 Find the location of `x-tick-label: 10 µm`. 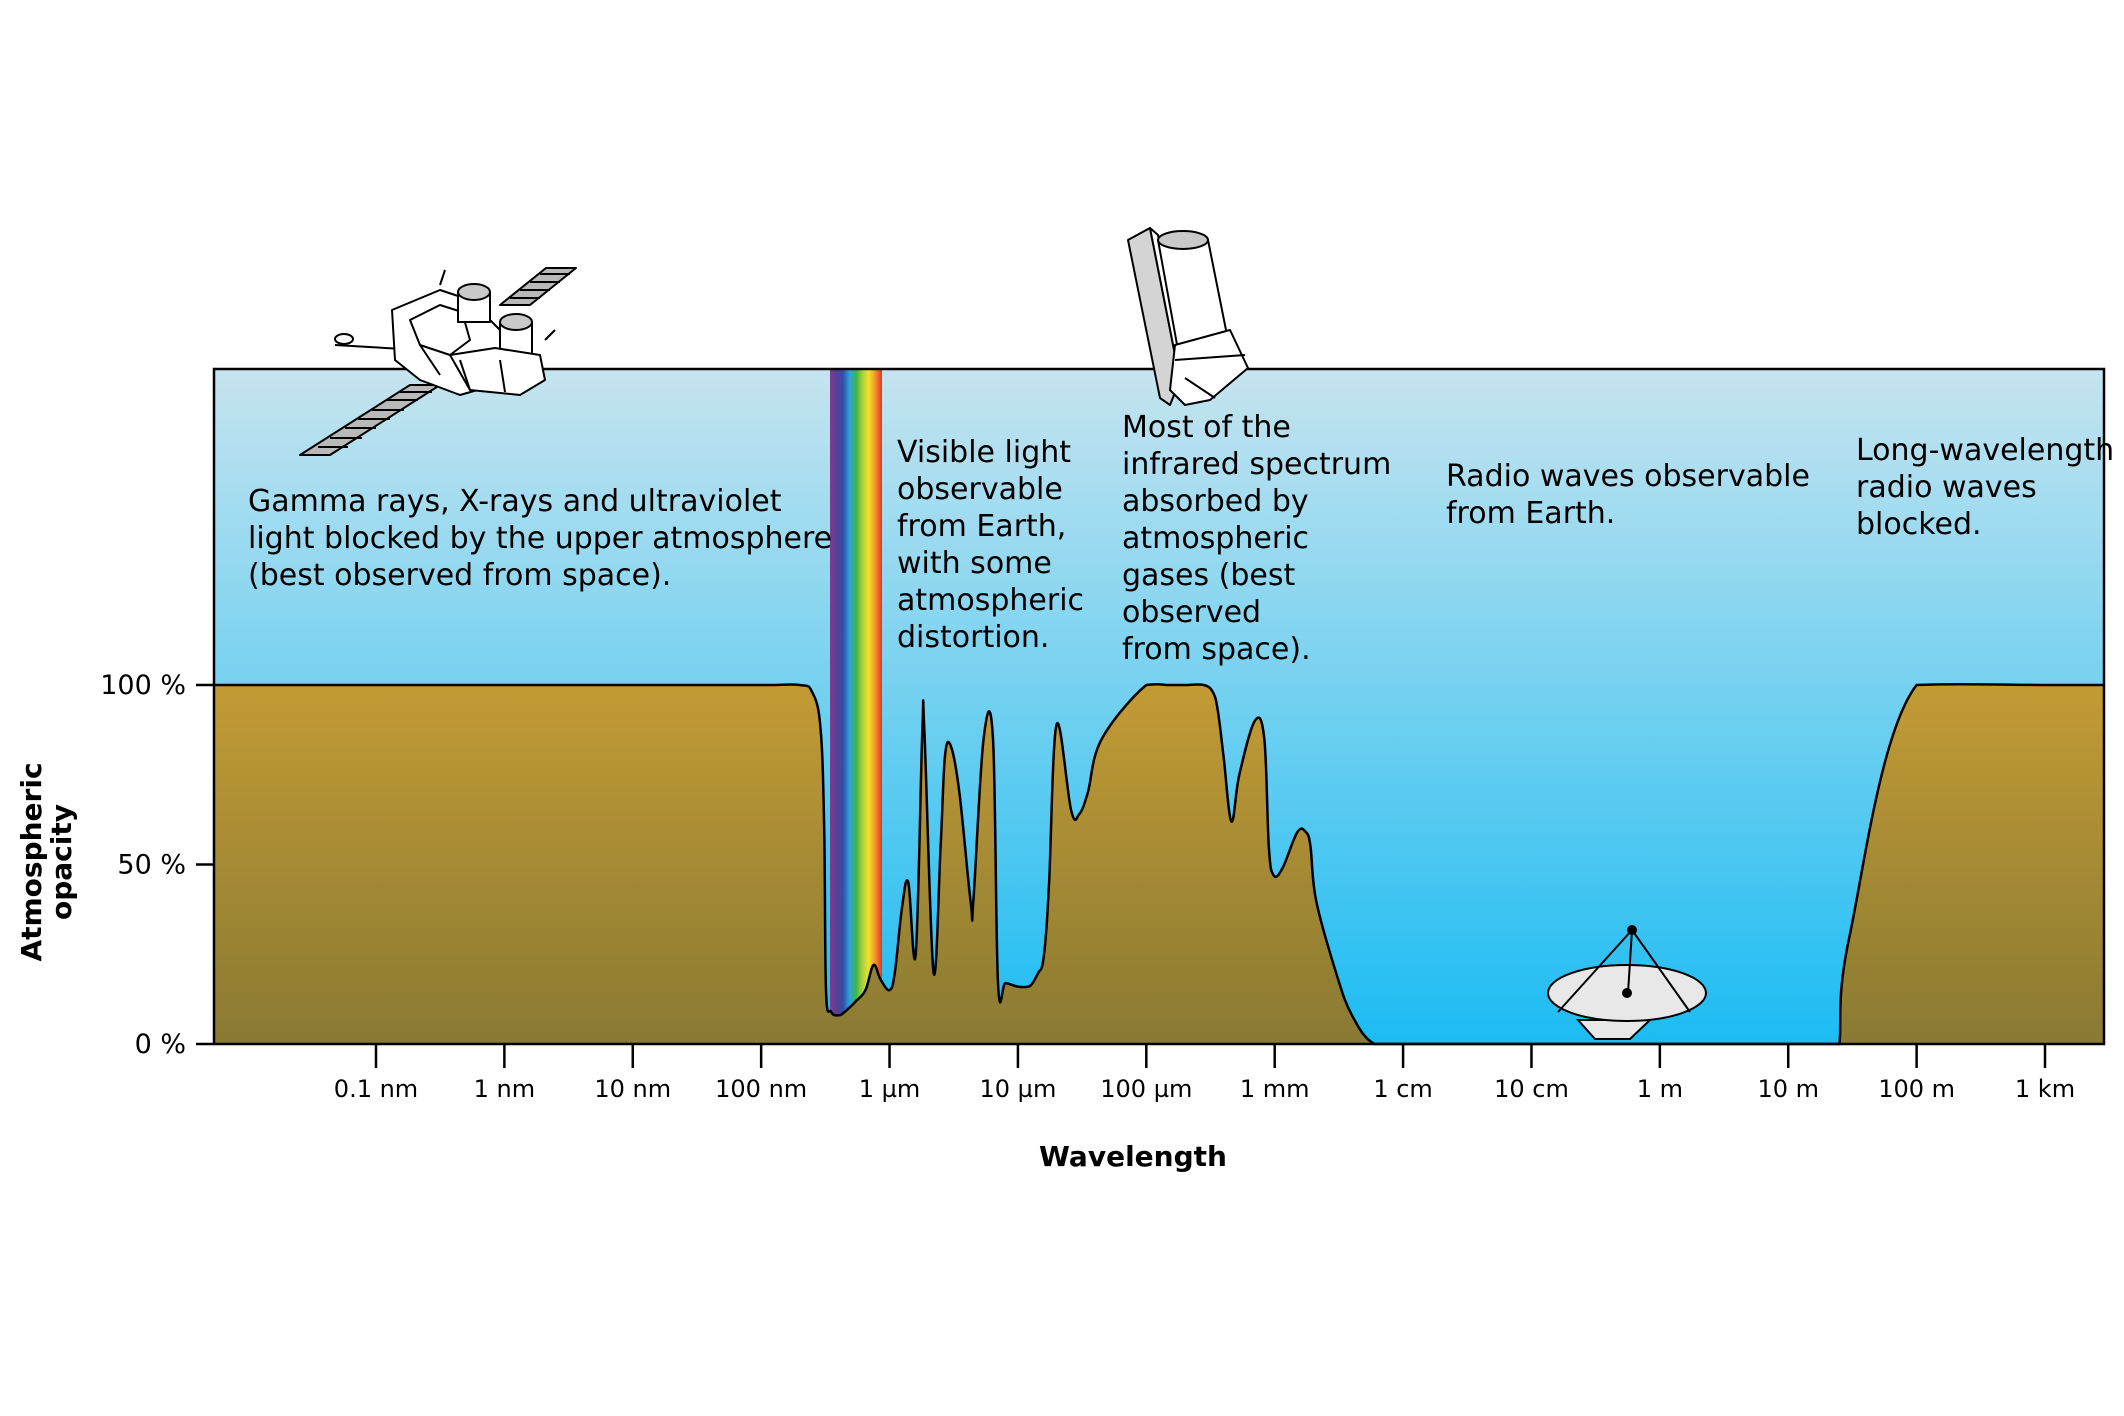

x-tick-label: 10 µm is located at coordinates (1018, 1089).